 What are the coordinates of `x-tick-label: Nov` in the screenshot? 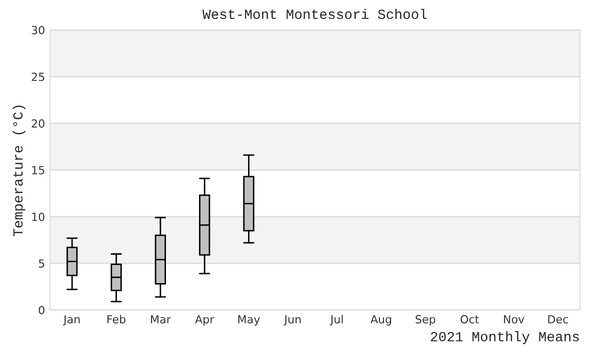 It's located at (514, 319).